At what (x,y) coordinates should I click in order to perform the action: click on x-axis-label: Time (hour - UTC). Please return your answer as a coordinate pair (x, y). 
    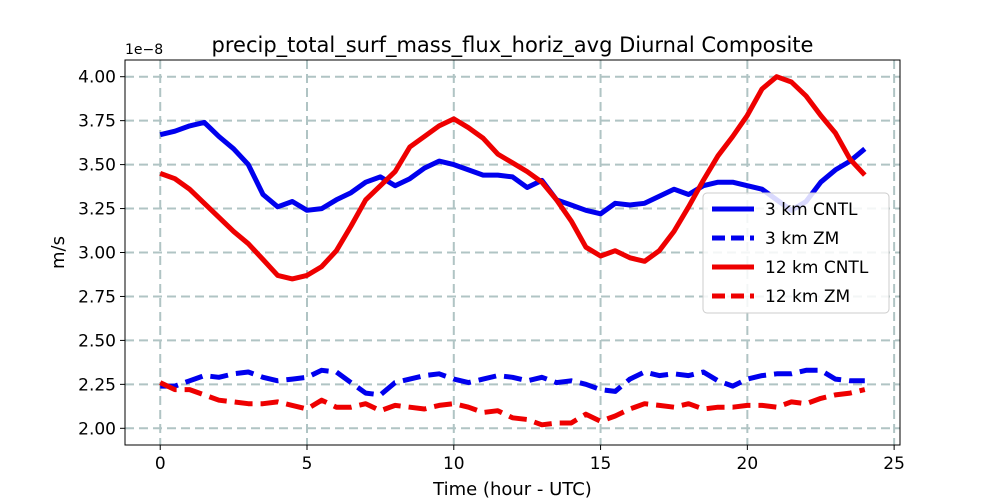
    Looking at the image, I should click on (512, 489).